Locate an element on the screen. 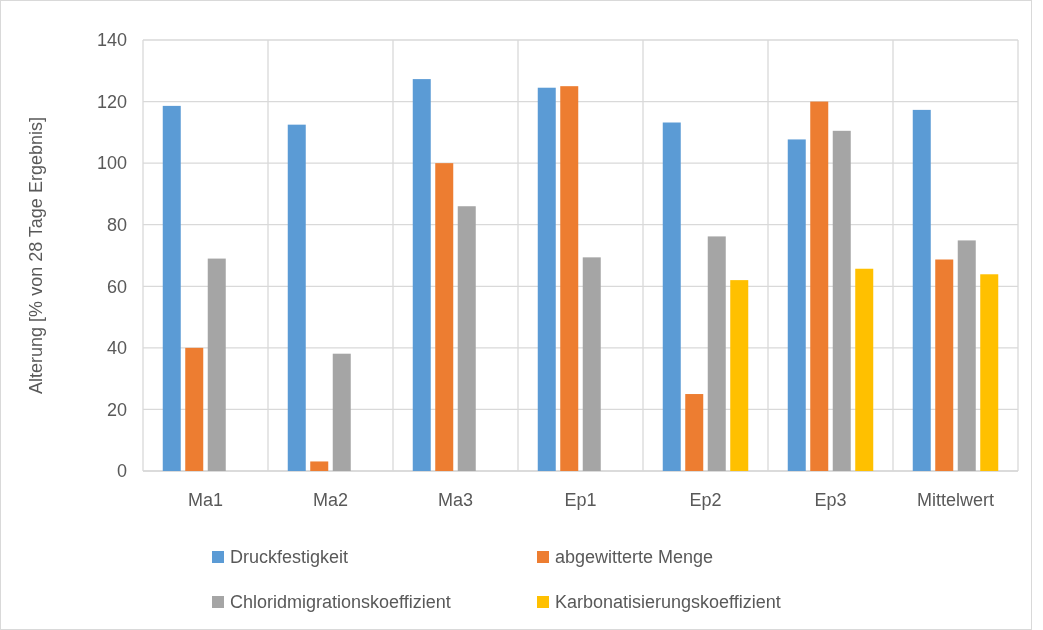 The image size is (1043, 630). legend-label: Chloridmigrationskoeffizient is located at coordinates (340, 602).